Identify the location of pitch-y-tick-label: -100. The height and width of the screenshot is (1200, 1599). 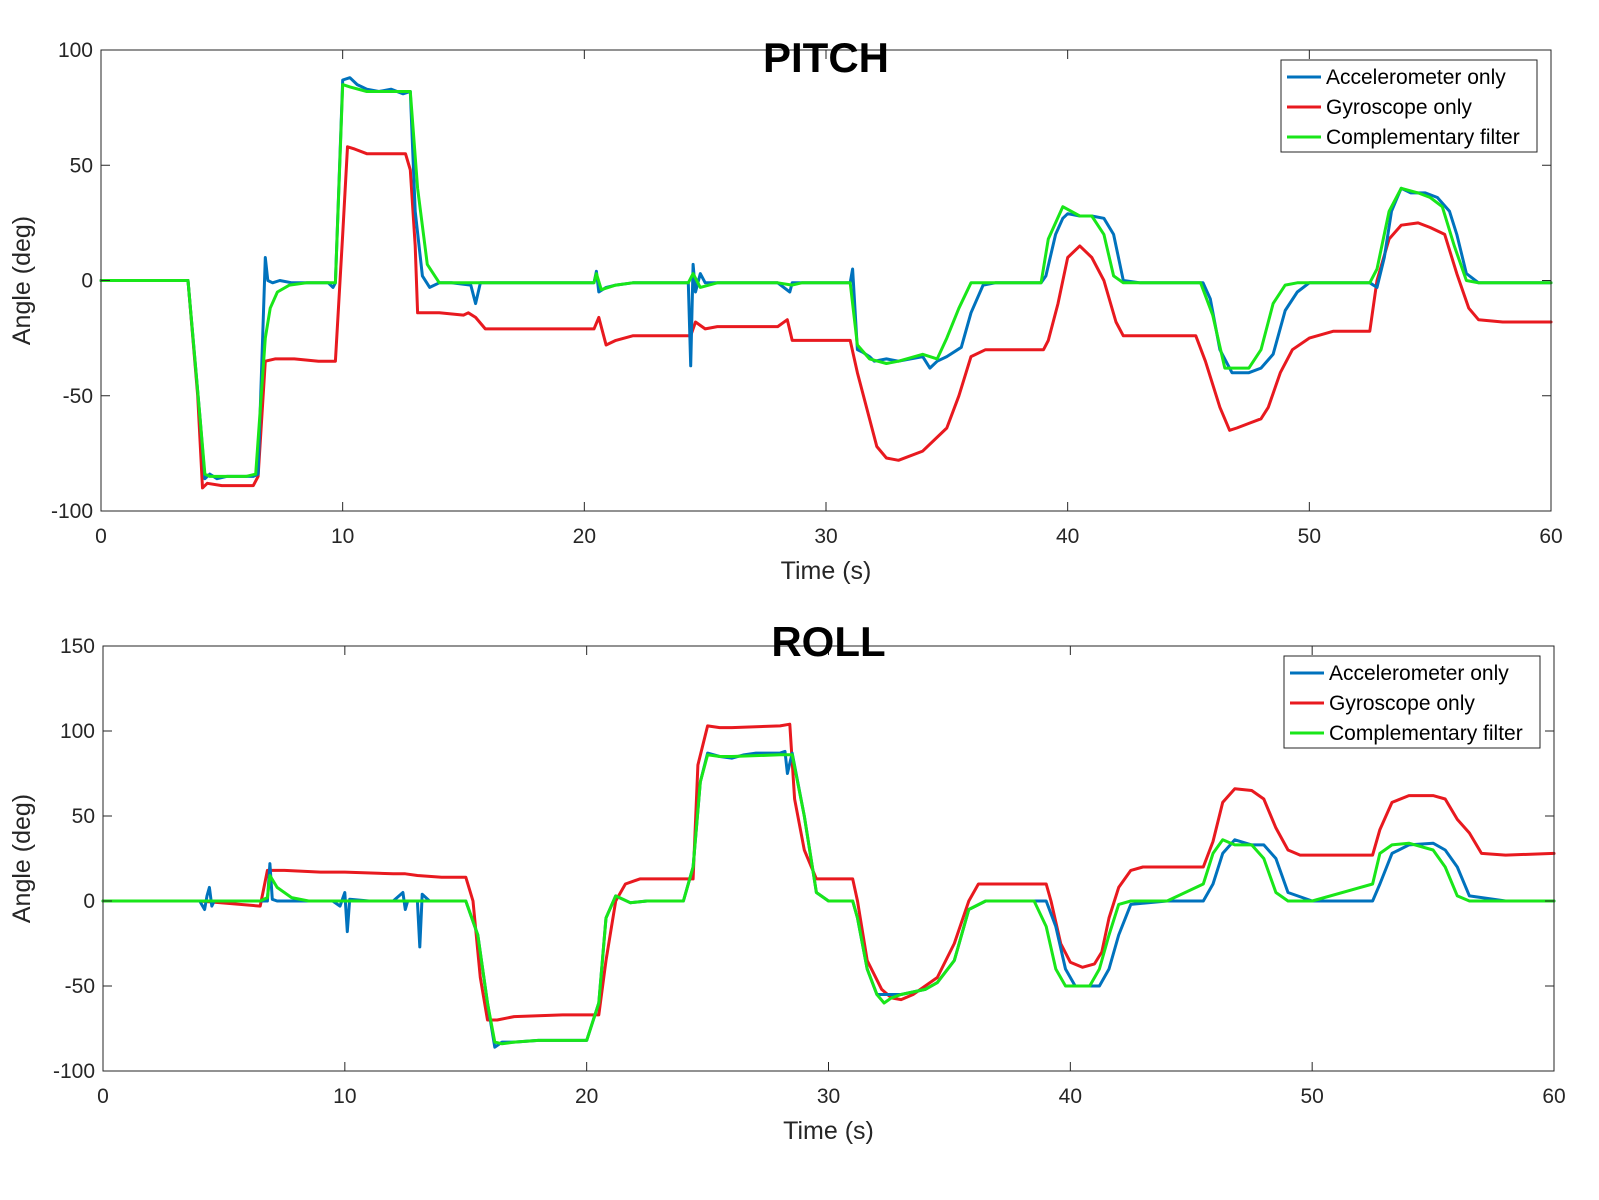
(72, 511).